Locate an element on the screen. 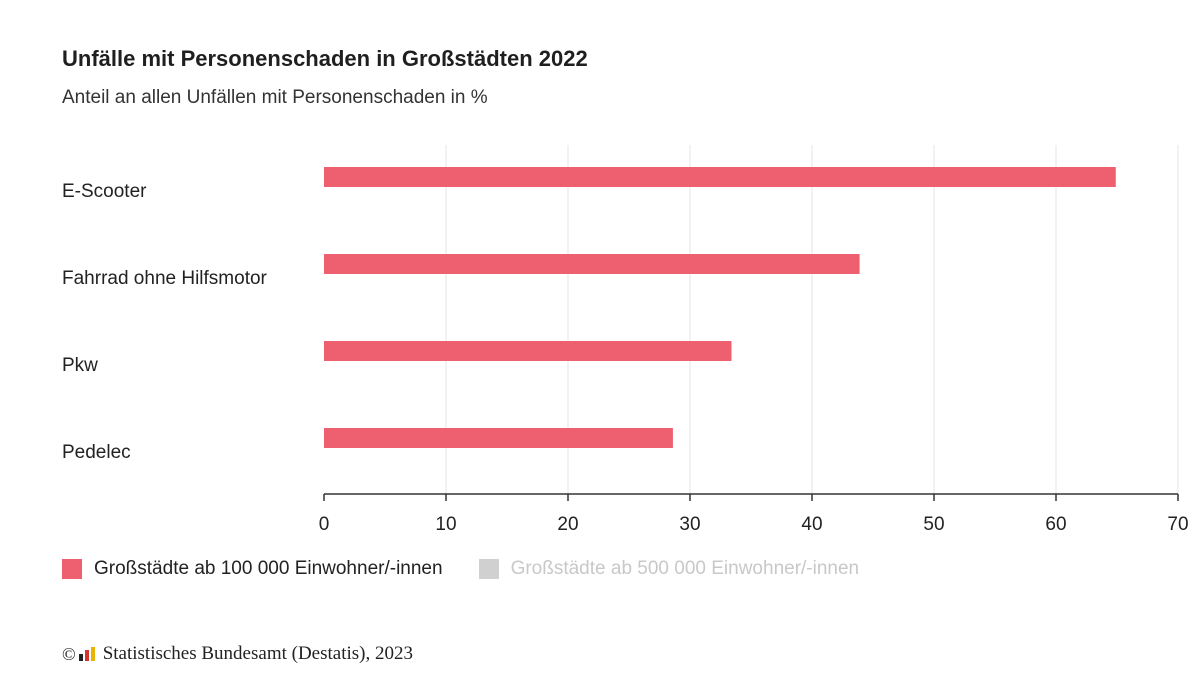 This screenshot has height=674, width=1200. category-label-1: Fahrrad ohne Hilfsmotor is located at coordinates (165, 278).